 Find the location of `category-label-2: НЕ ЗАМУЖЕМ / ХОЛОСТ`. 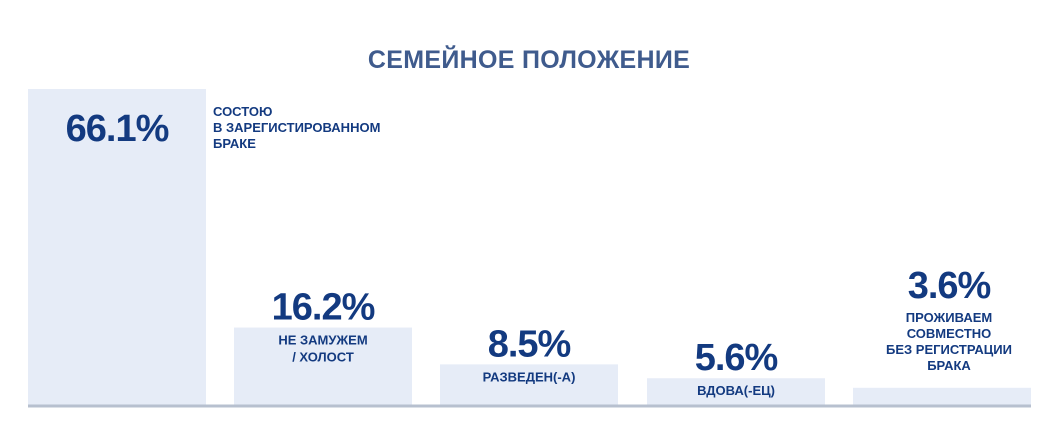

category-label-2: НЕ ЗАМУЖЕМ / ХОЛОСТ is located at coordinates (322, 349).